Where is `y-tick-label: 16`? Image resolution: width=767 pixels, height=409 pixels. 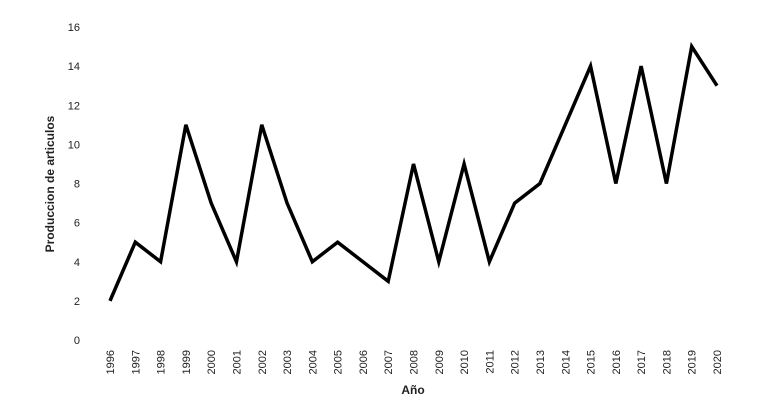 y-tick-label: 16 is located at coordinates (74, 28).